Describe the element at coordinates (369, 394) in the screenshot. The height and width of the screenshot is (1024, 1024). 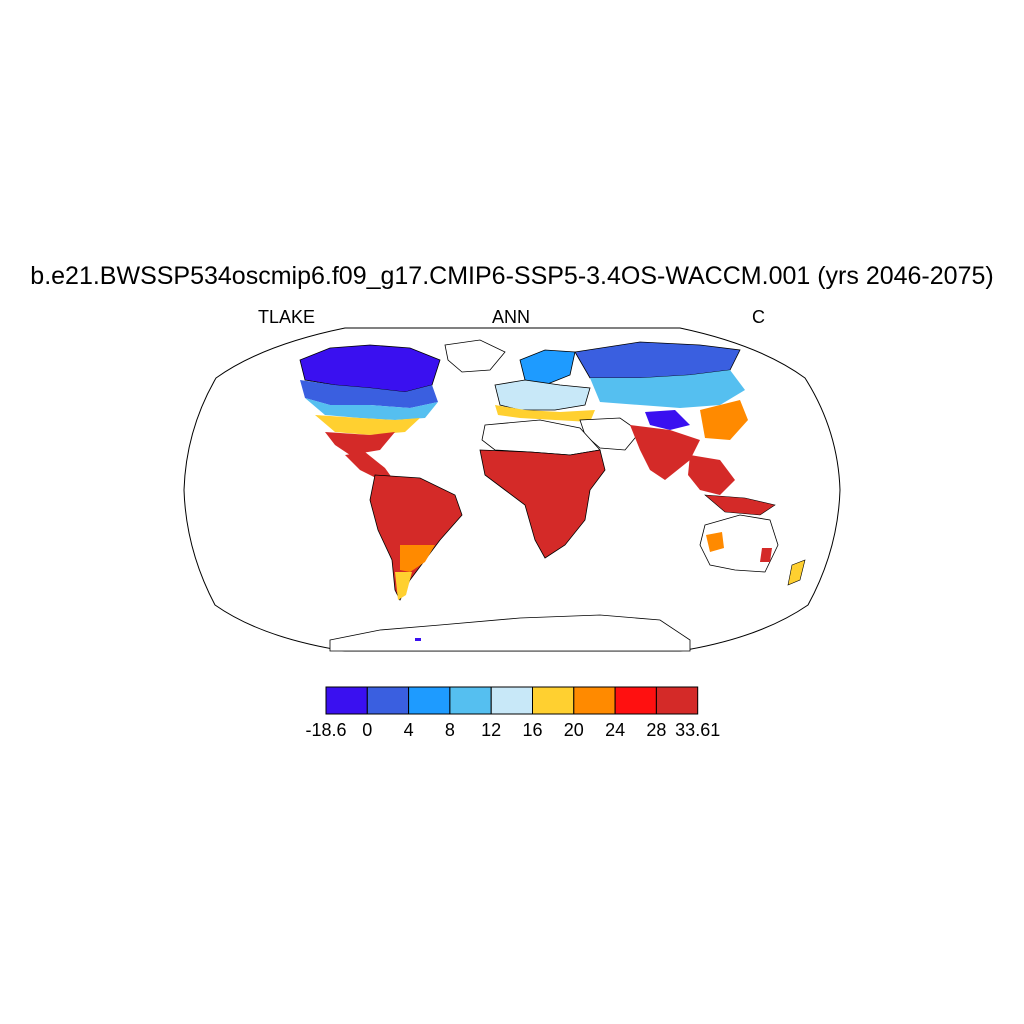
I see `region-canada` at that location.